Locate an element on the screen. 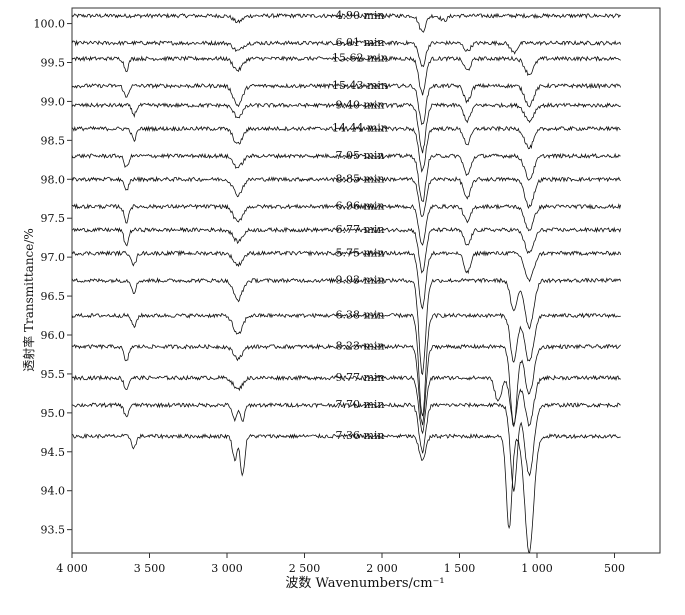  y-tick-label: 97.5 is located at coordinates (53, 218).